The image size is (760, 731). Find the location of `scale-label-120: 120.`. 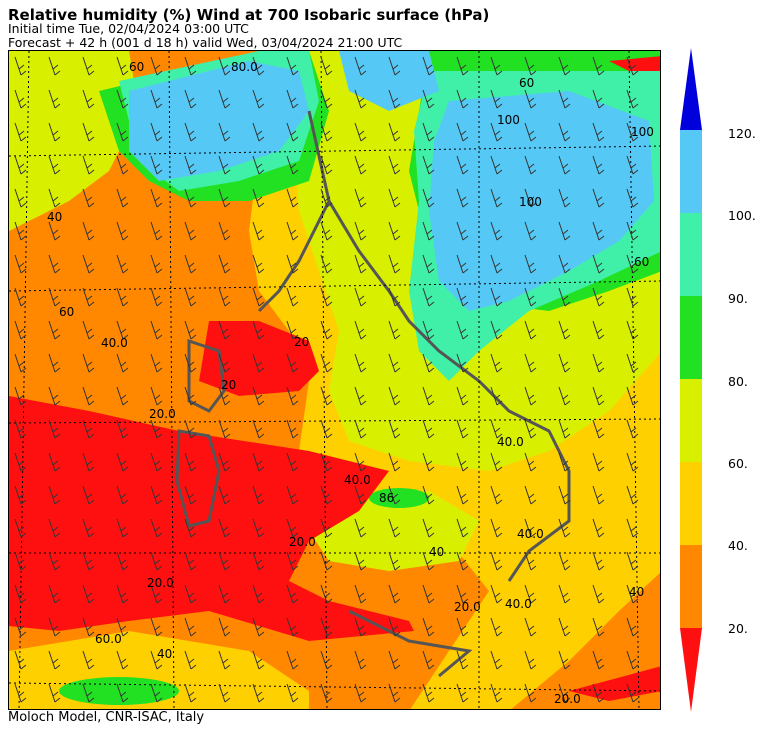

scale-label-120: 120. is located at coordinates (742, 133).